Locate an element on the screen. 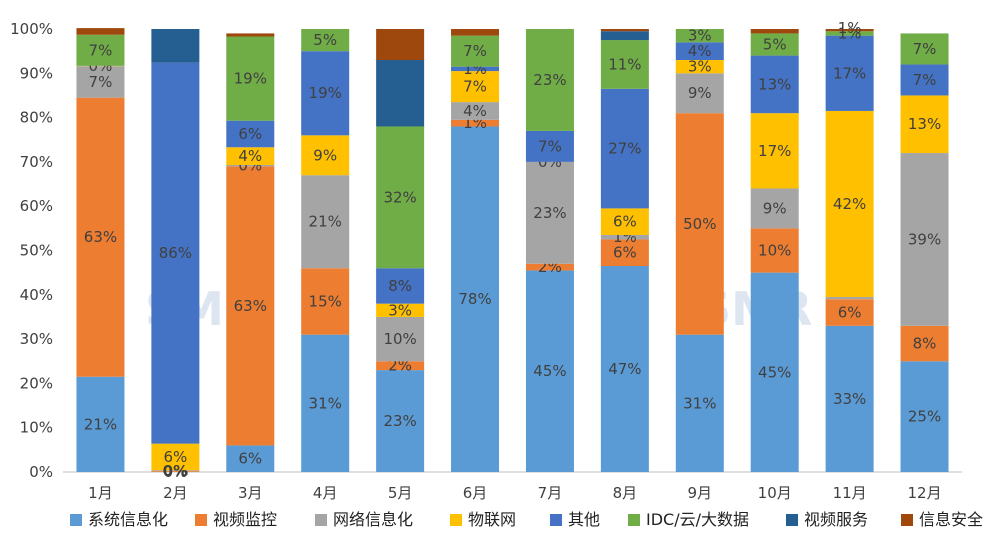  data-label: 78% is located at coordinates (474, 299).